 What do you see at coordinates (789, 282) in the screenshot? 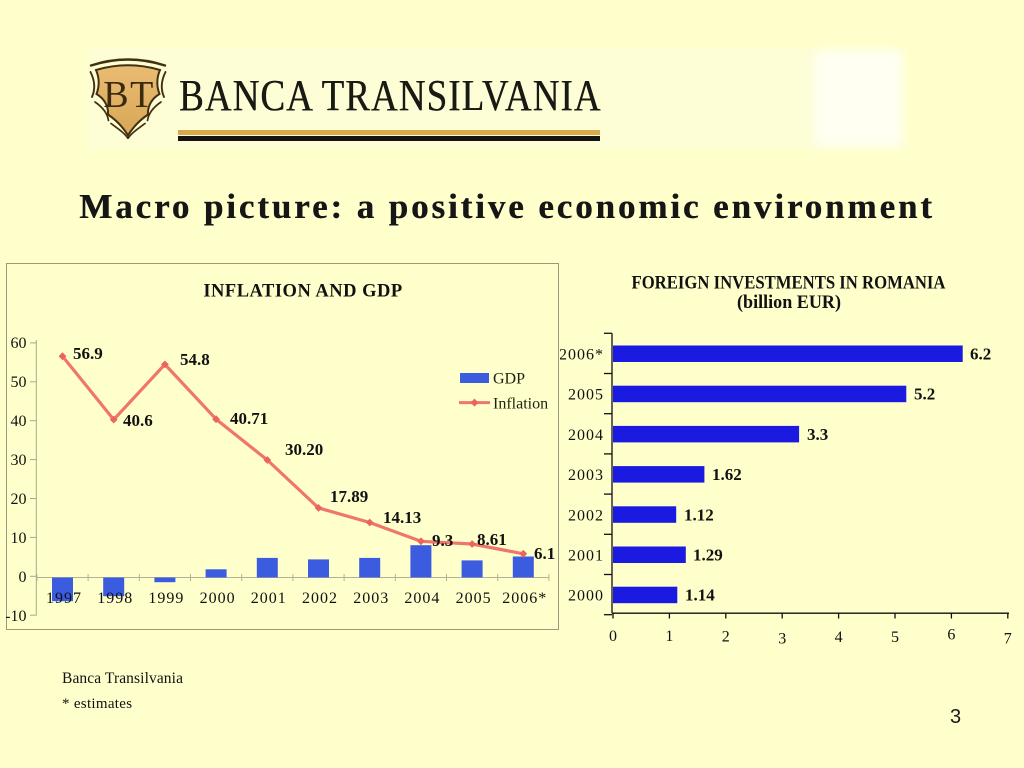
I see `svg-text: FOREIGN INVESTMENTS IN ROMANIA` at bounding box center [789, 282].